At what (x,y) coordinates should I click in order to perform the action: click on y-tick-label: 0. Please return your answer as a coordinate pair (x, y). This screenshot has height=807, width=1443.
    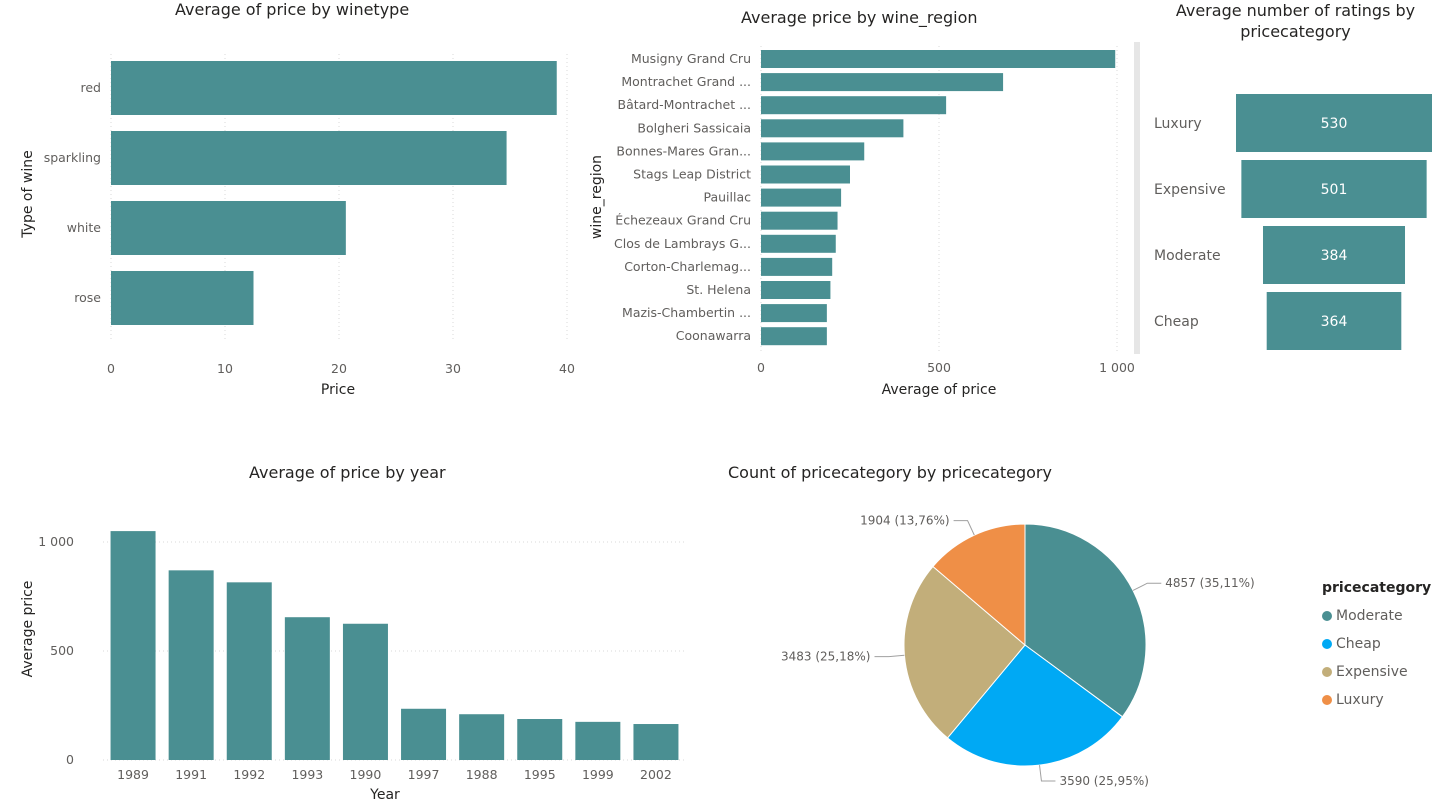
    Looking at the image, I should click on (70, 759).